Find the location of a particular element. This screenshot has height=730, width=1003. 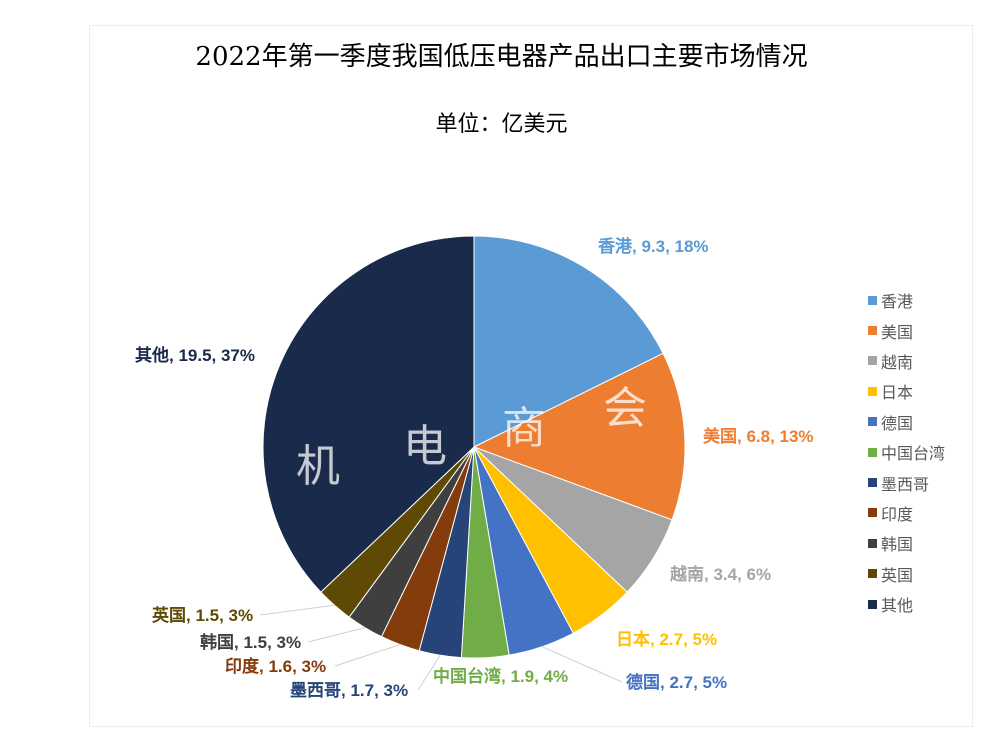

data-label-韩国: 韩国, 1.5, 3% is located at coordinates (250, 642).